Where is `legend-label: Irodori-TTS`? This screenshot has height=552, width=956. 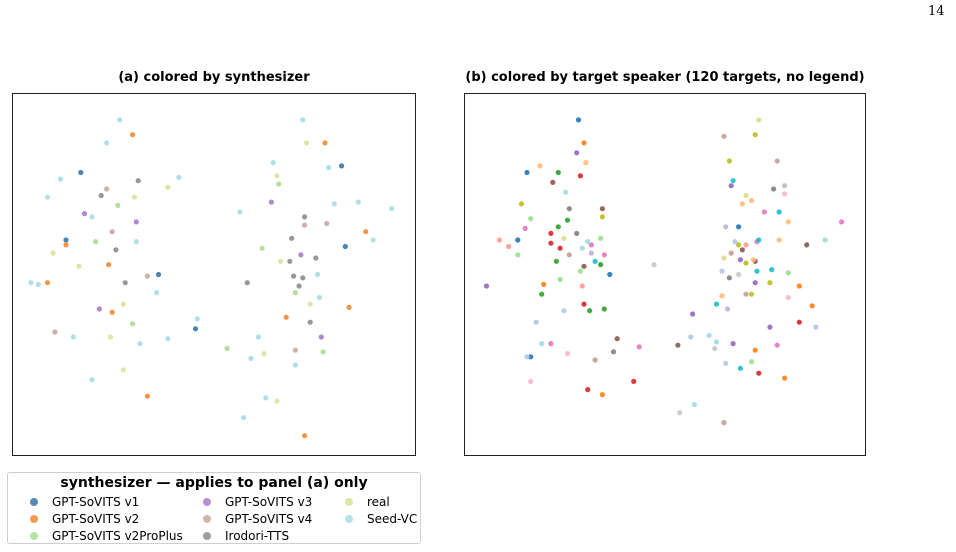
legend-label: Irodori-TTS is located at coordinates (257, 536).